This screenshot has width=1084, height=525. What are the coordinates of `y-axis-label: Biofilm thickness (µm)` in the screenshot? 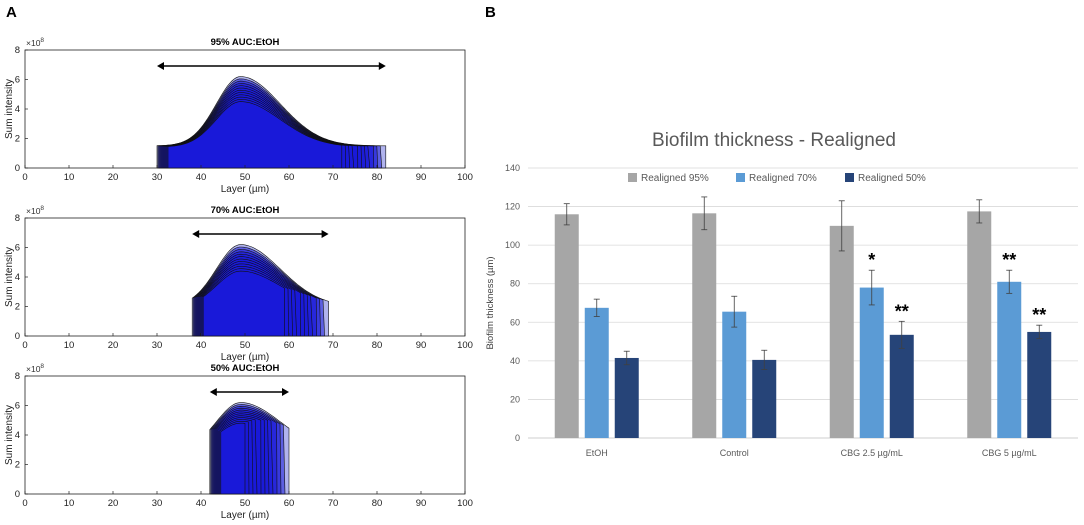 It's located at (490, 302).